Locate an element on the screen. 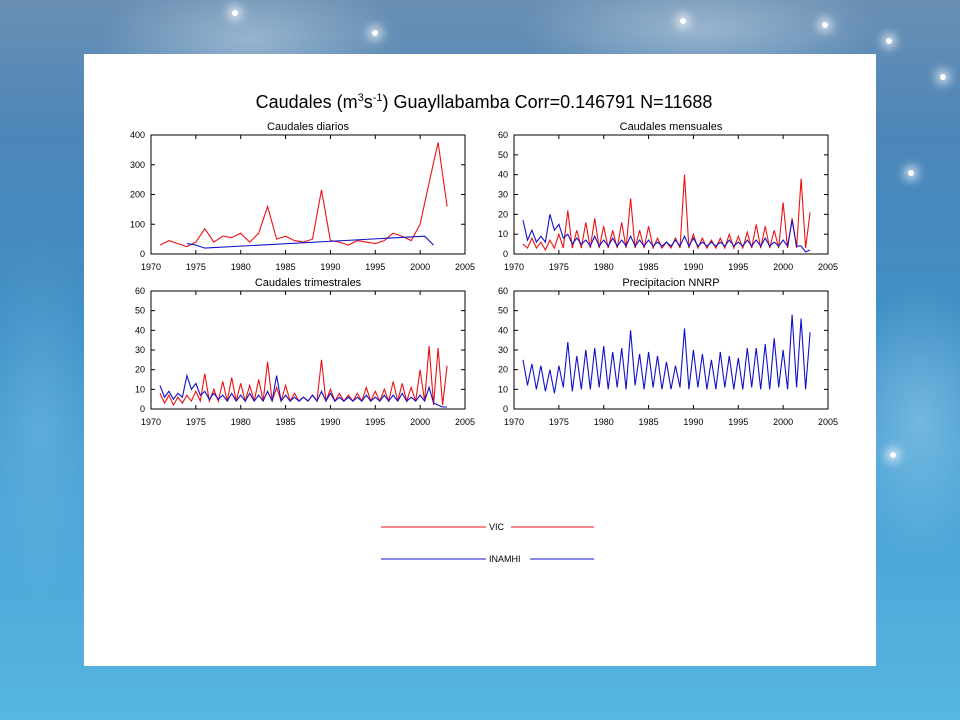 The image size is (960, 720). y-tick-label: 400 is located at coordinates (137, 135).